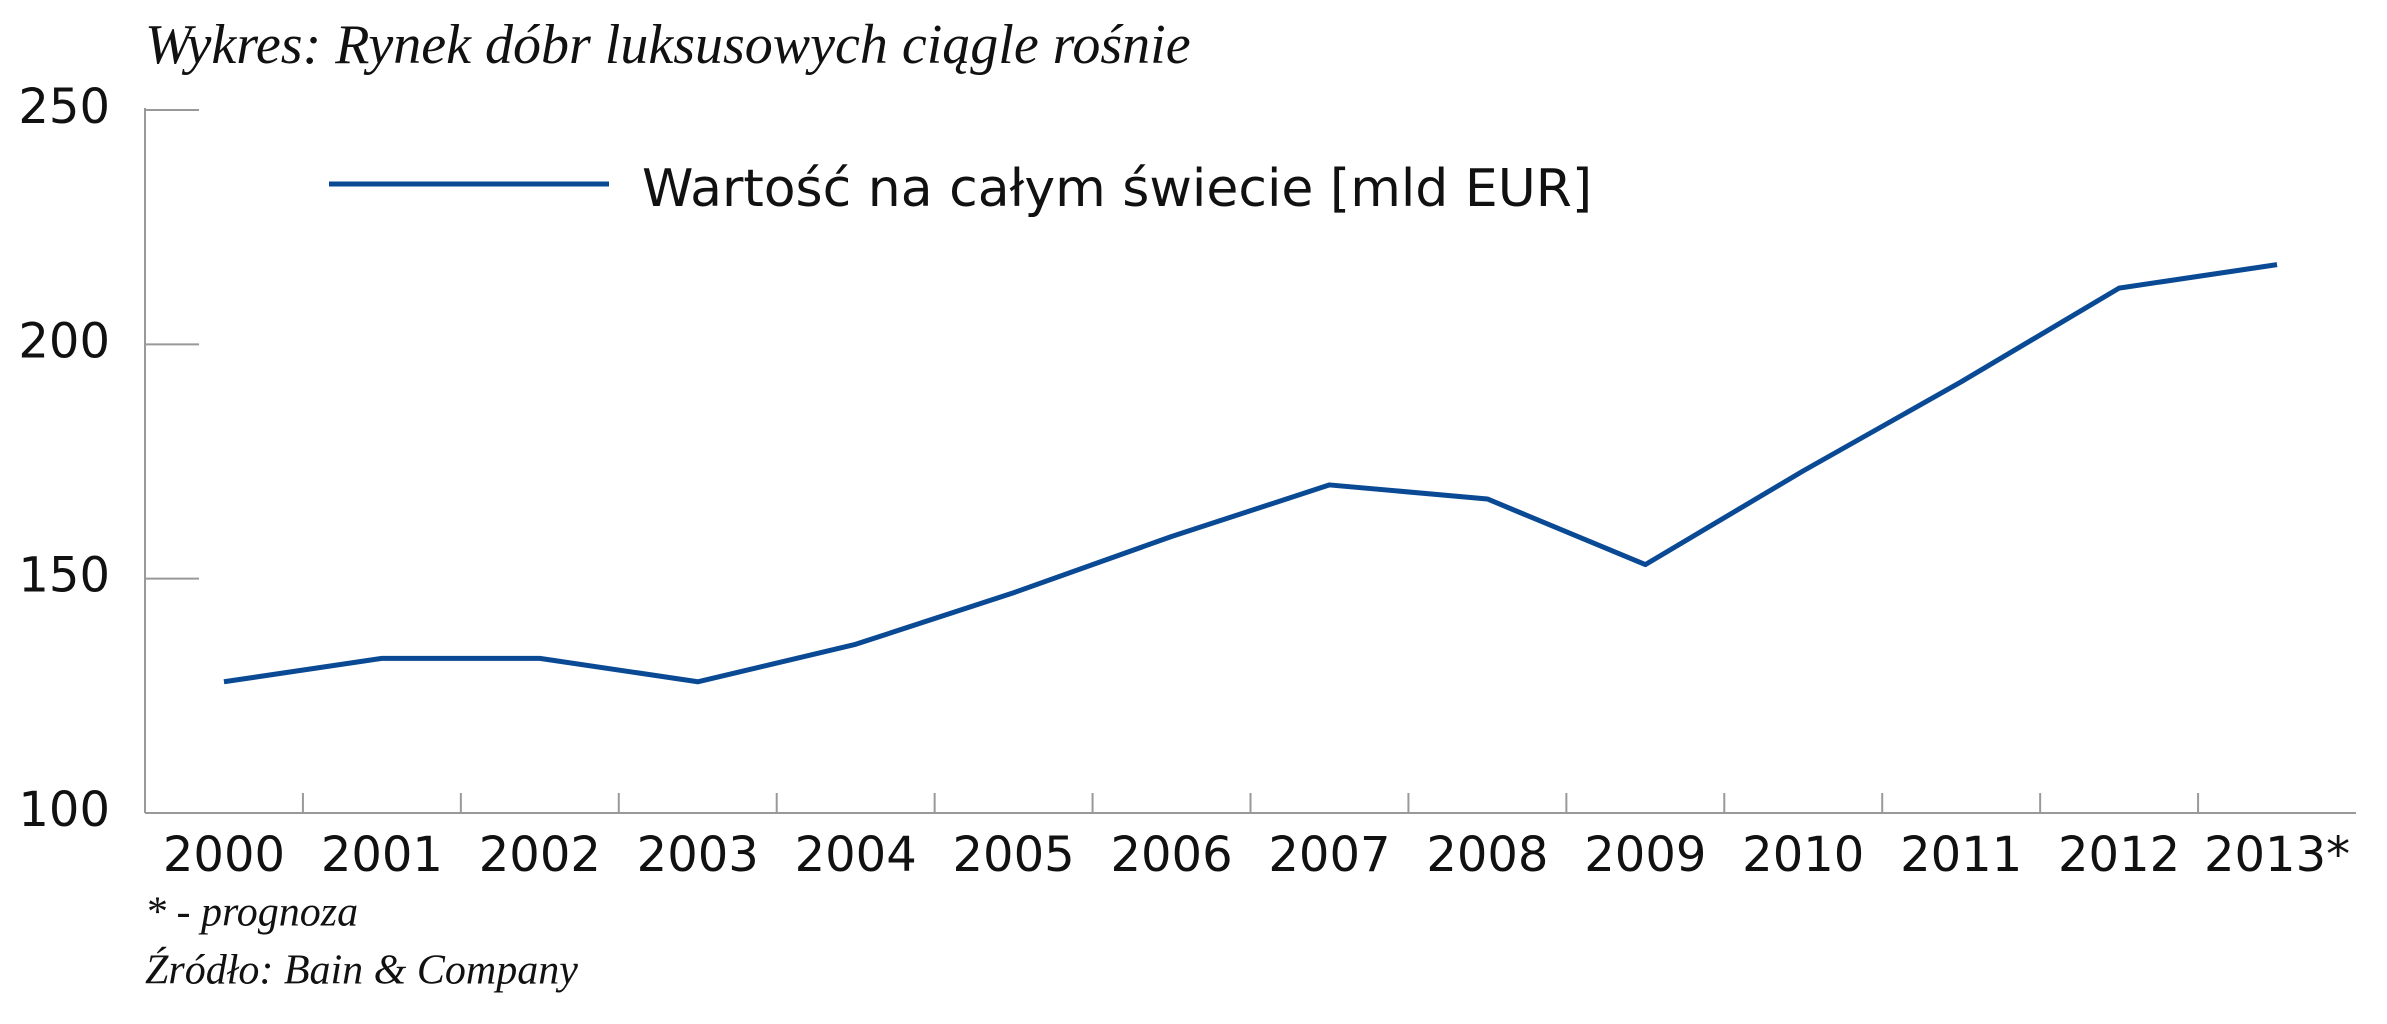 The image size is (2387, 1024). Describe the element at coordinates (1014, 855) in the screenshot. I see `x-tick-label: 2005` at that location.